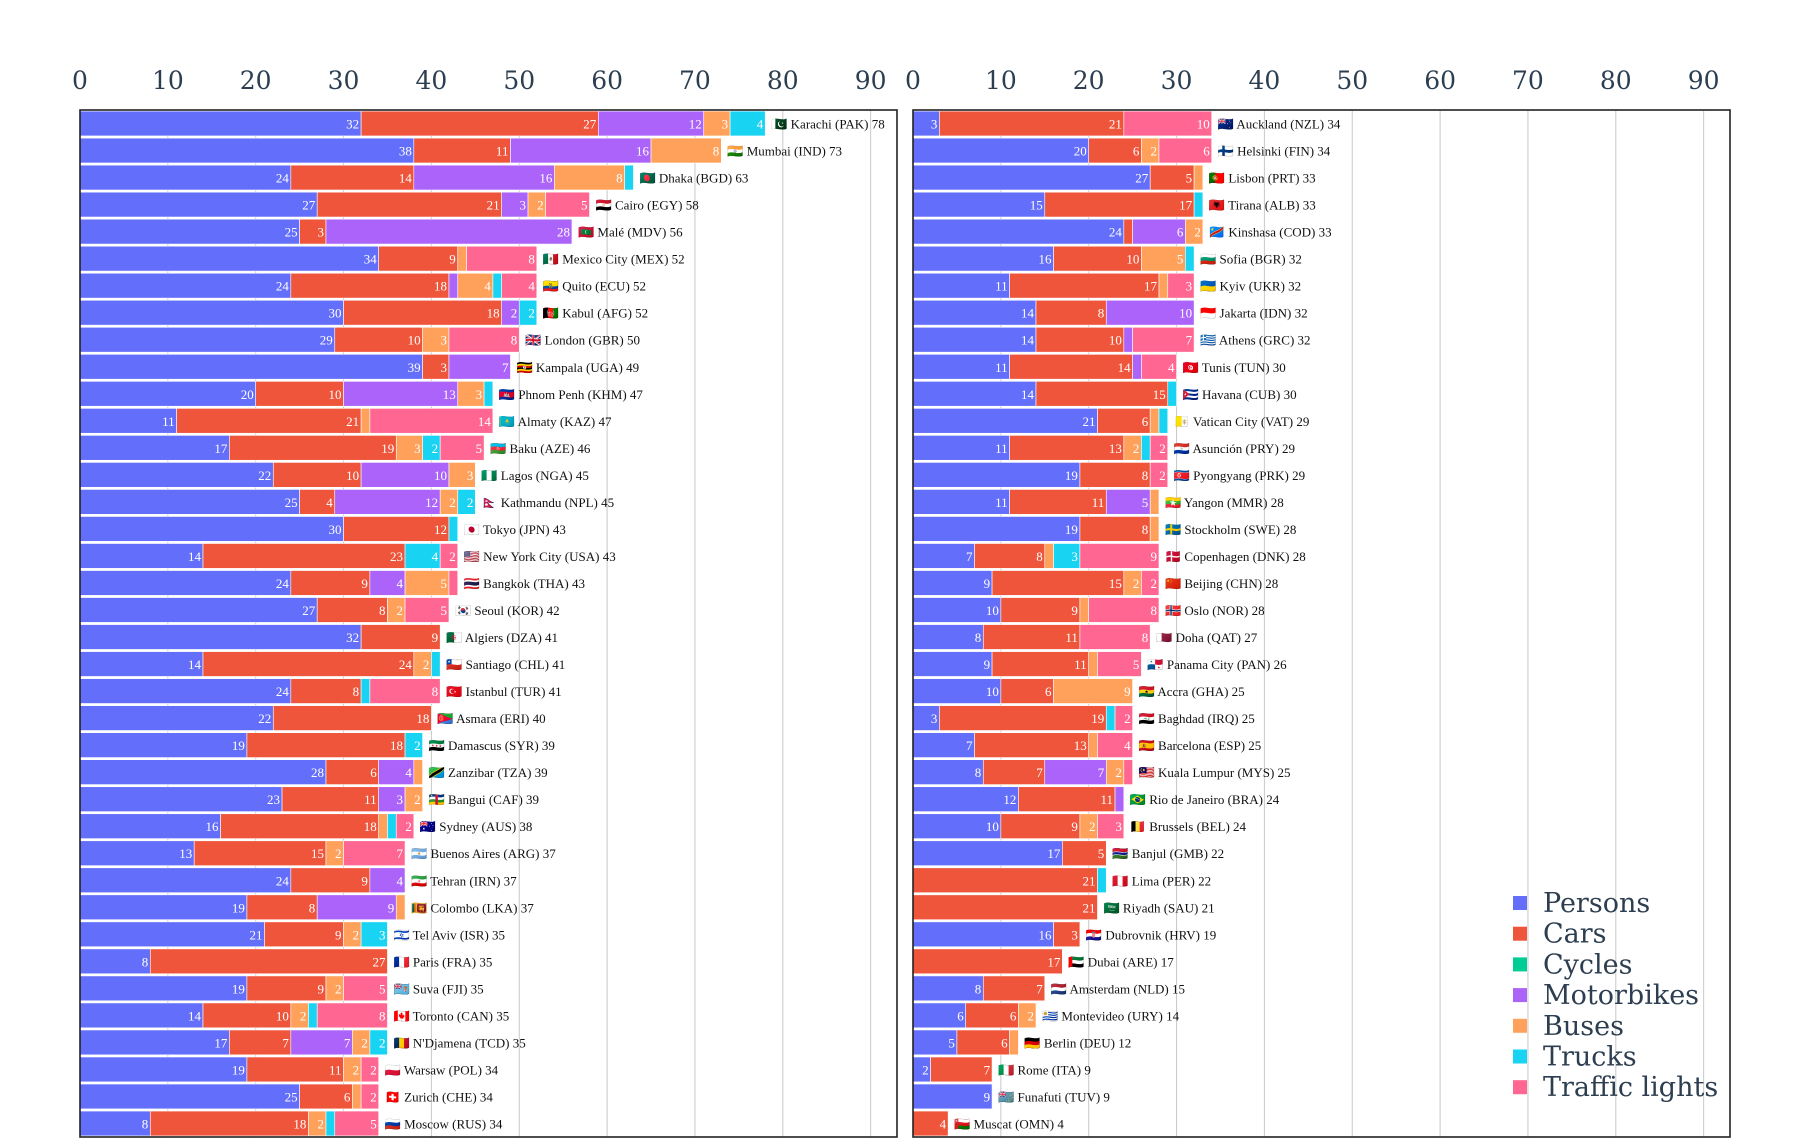 The image size is (1800, 1140). Describe the element at coordinates (1071, 637) in the screenshot. I see `bar-value-label: 11` at that location.